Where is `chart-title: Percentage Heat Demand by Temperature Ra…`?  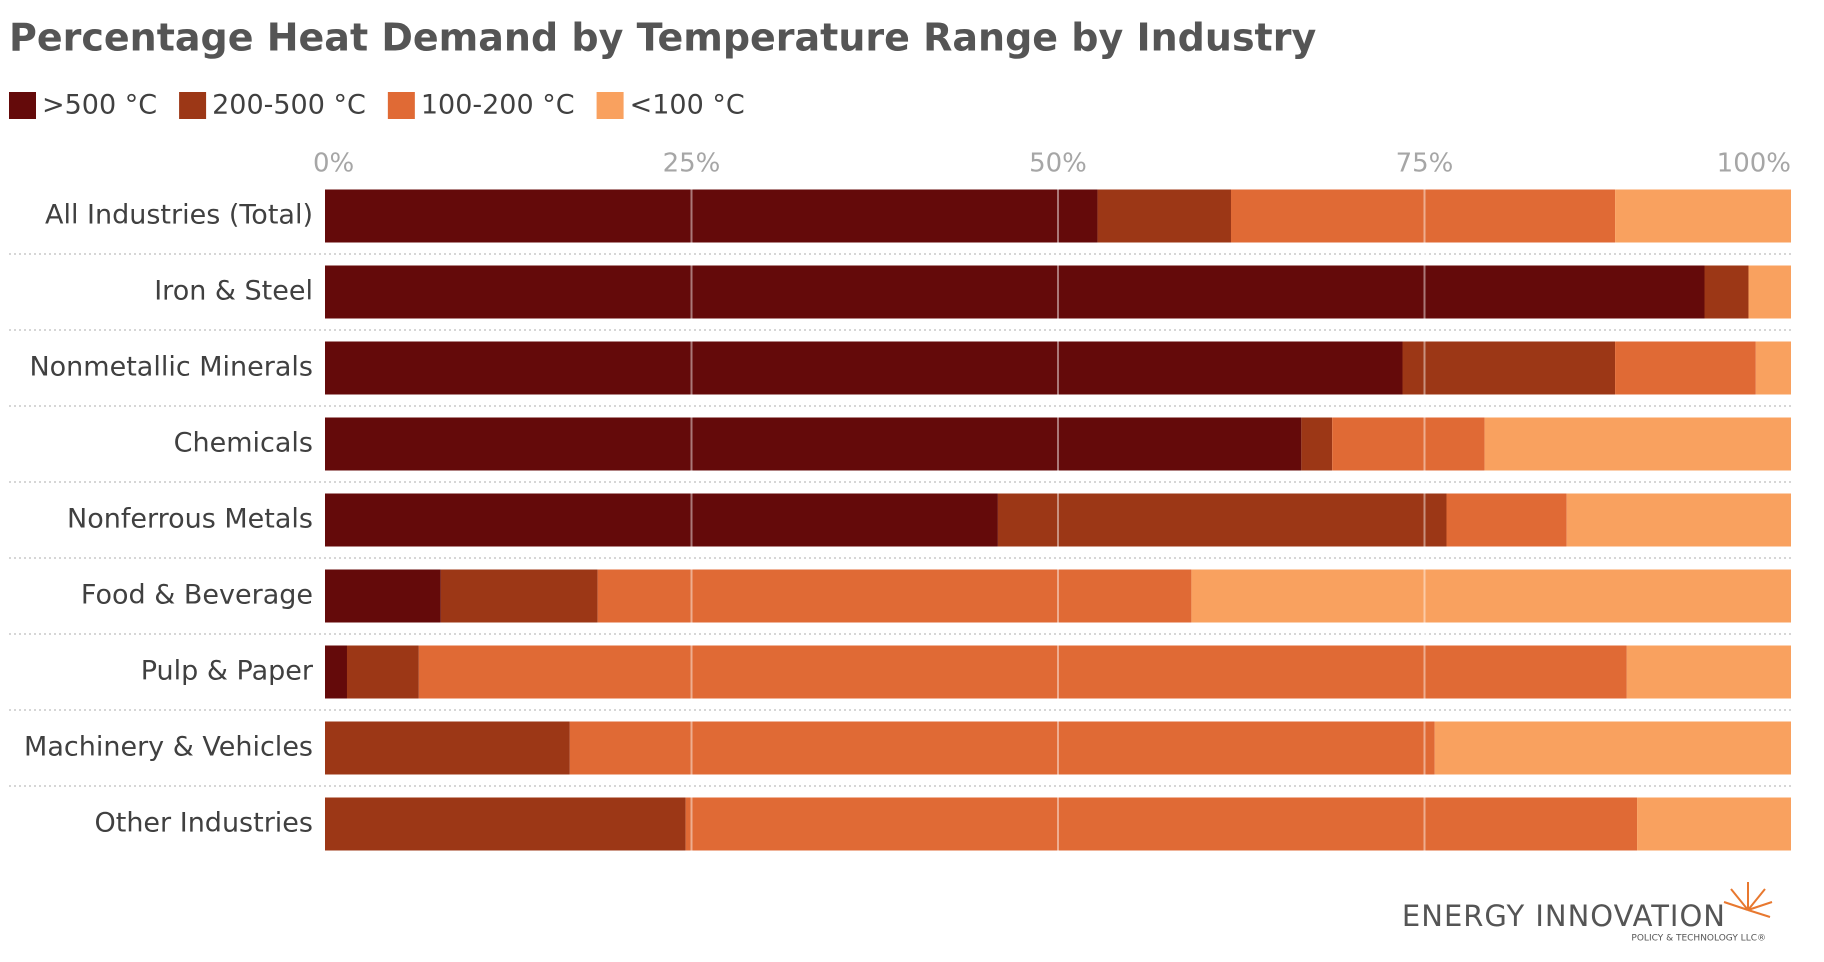 chart-title: Percentage Heat Demand by Temperature Ra… is located at coordinates (662, 38).